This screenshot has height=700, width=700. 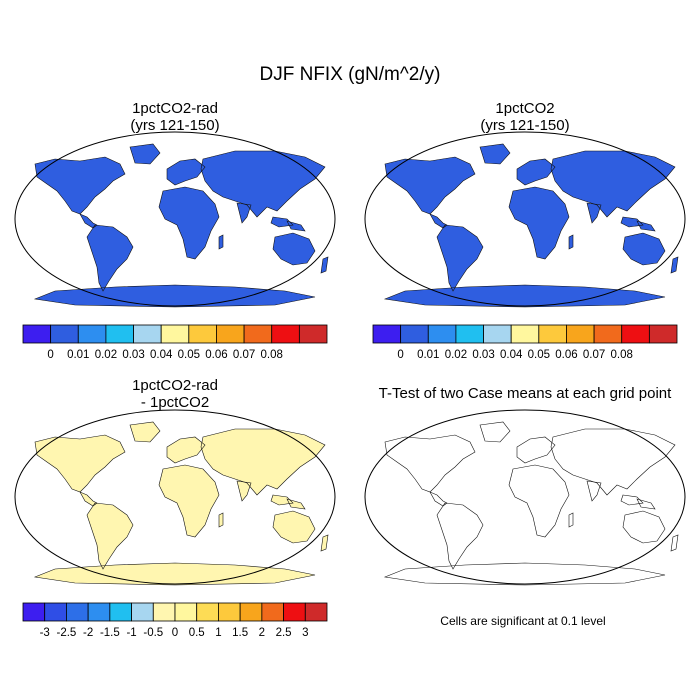 What do you see at coordinates (525, 108) in the screenshot?
I see `panel-title-line1: 1pctCO2` at bounding box center [525, 108].